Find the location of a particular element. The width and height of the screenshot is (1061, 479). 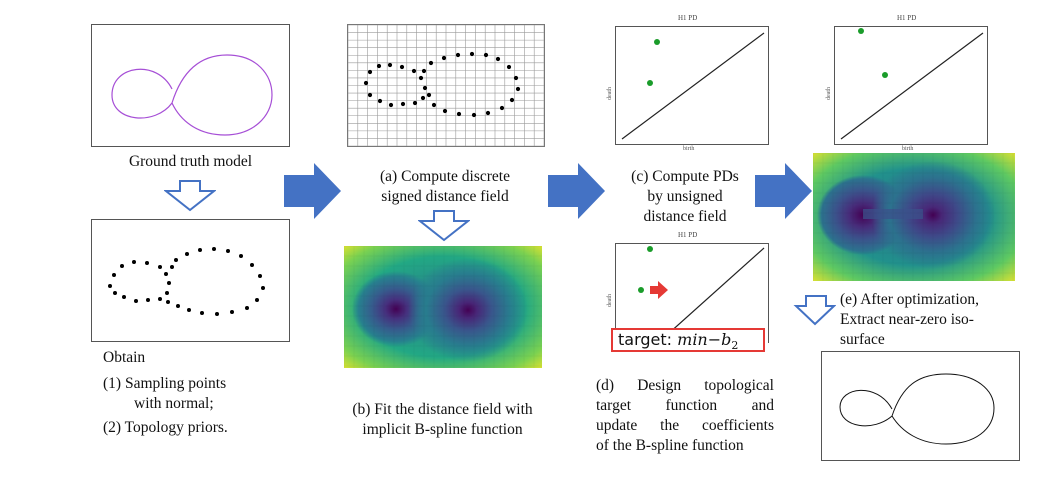

caption-d-line1: (d) Design topological is located at coordinates (685, 385).